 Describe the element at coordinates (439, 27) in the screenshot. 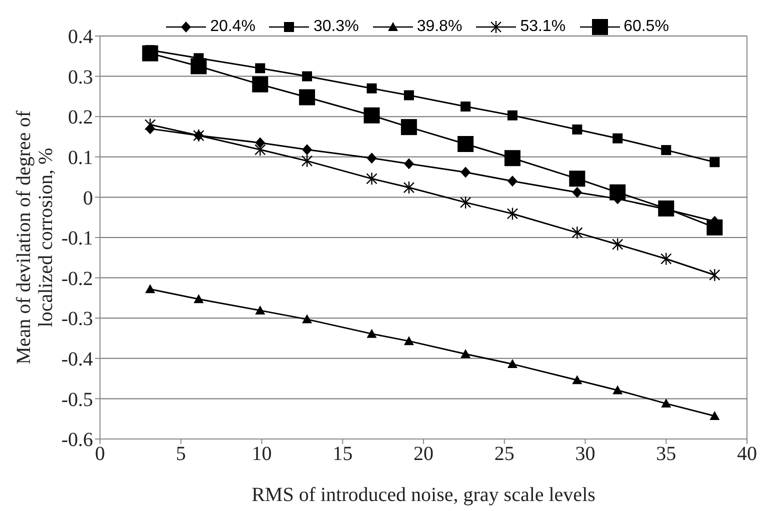

I see `legend-label: 39.8%` at that location.